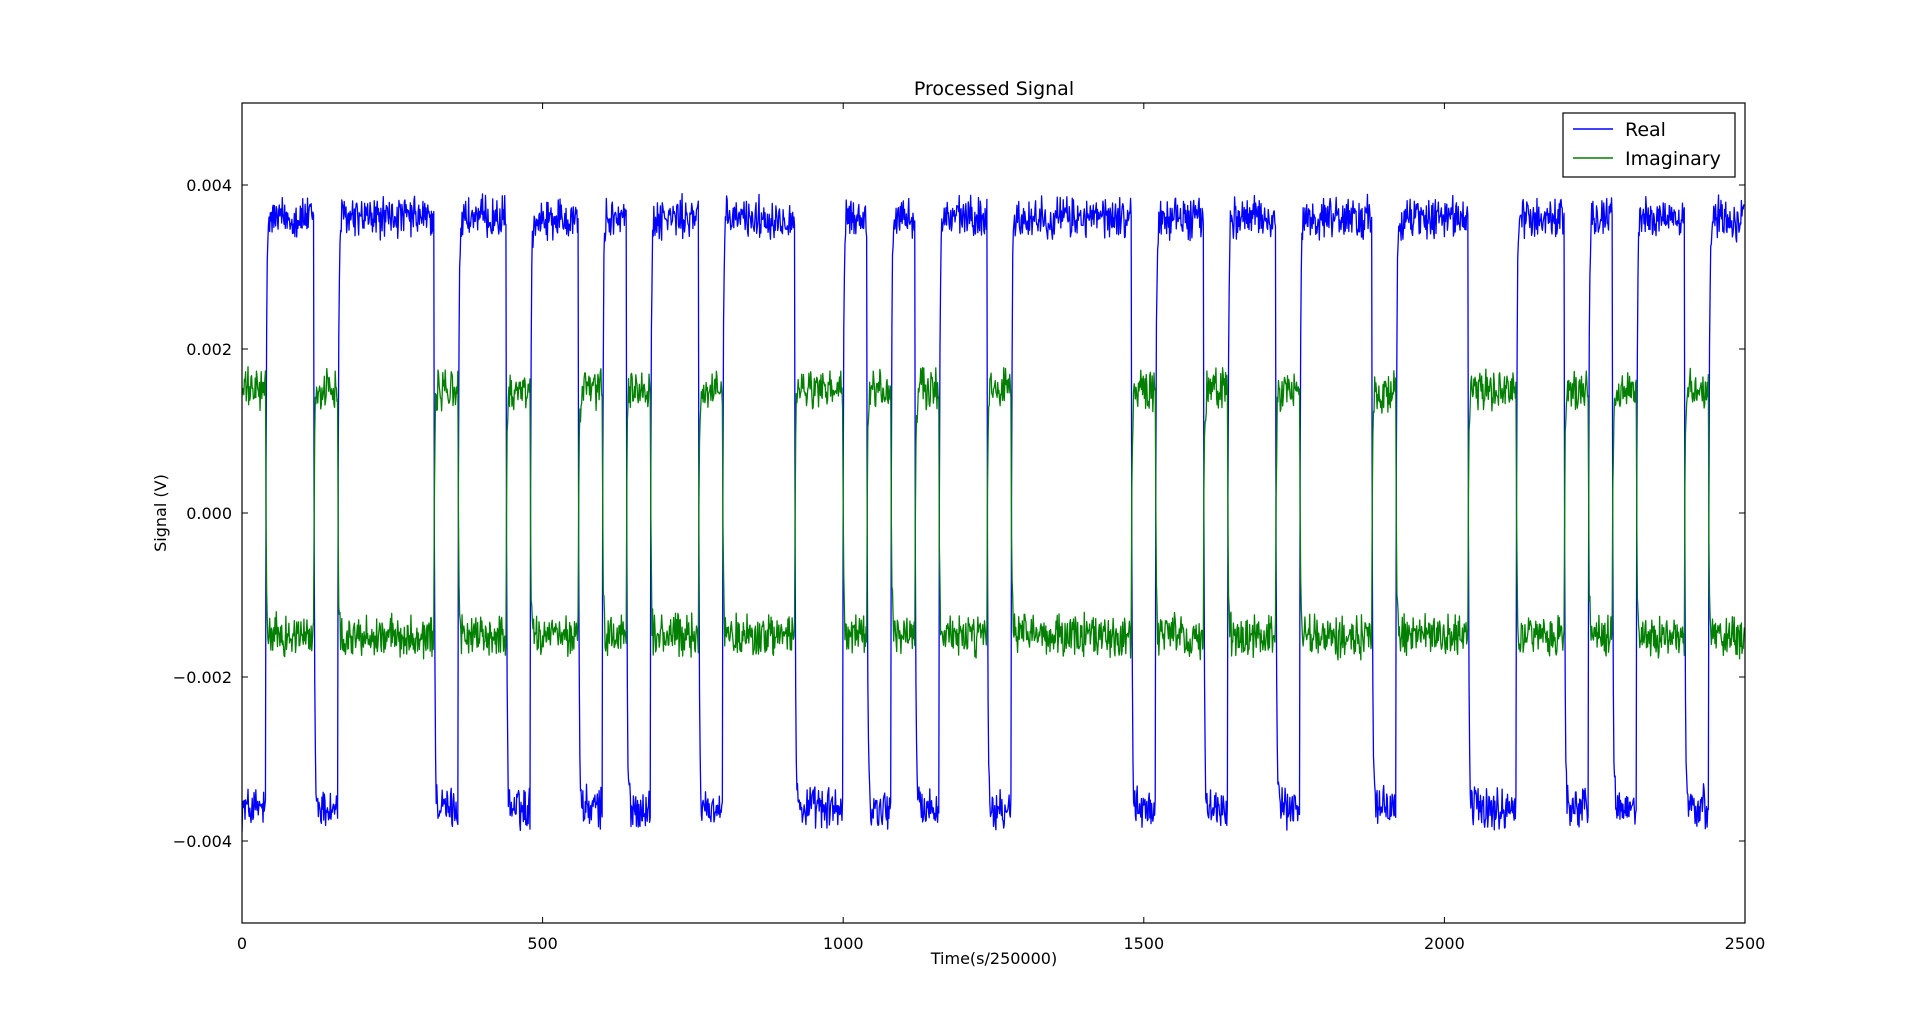 This screenshot has height=1017, width=1918. I want to click on x-tick-label: 500, so click(542, 943).